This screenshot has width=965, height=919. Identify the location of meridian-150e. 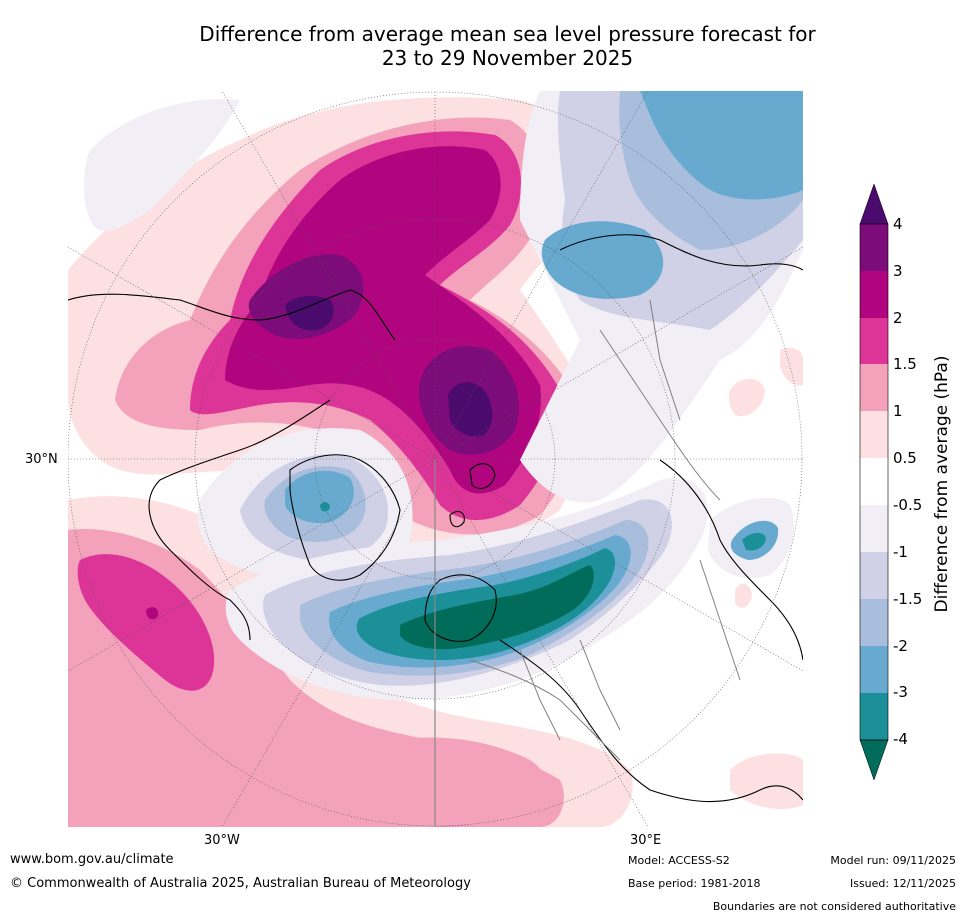
(541, 275).